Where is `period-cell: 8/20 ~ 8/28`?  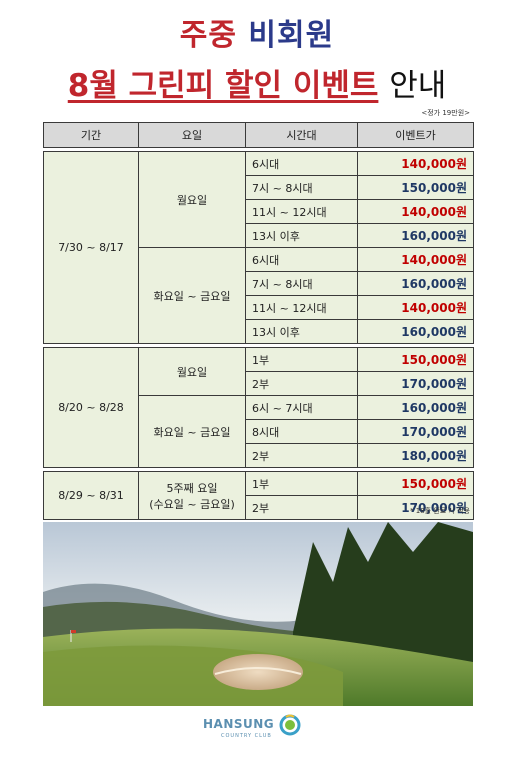 period-cell: 8/20 ~ 8/28 is located at coordinates (91, 407).